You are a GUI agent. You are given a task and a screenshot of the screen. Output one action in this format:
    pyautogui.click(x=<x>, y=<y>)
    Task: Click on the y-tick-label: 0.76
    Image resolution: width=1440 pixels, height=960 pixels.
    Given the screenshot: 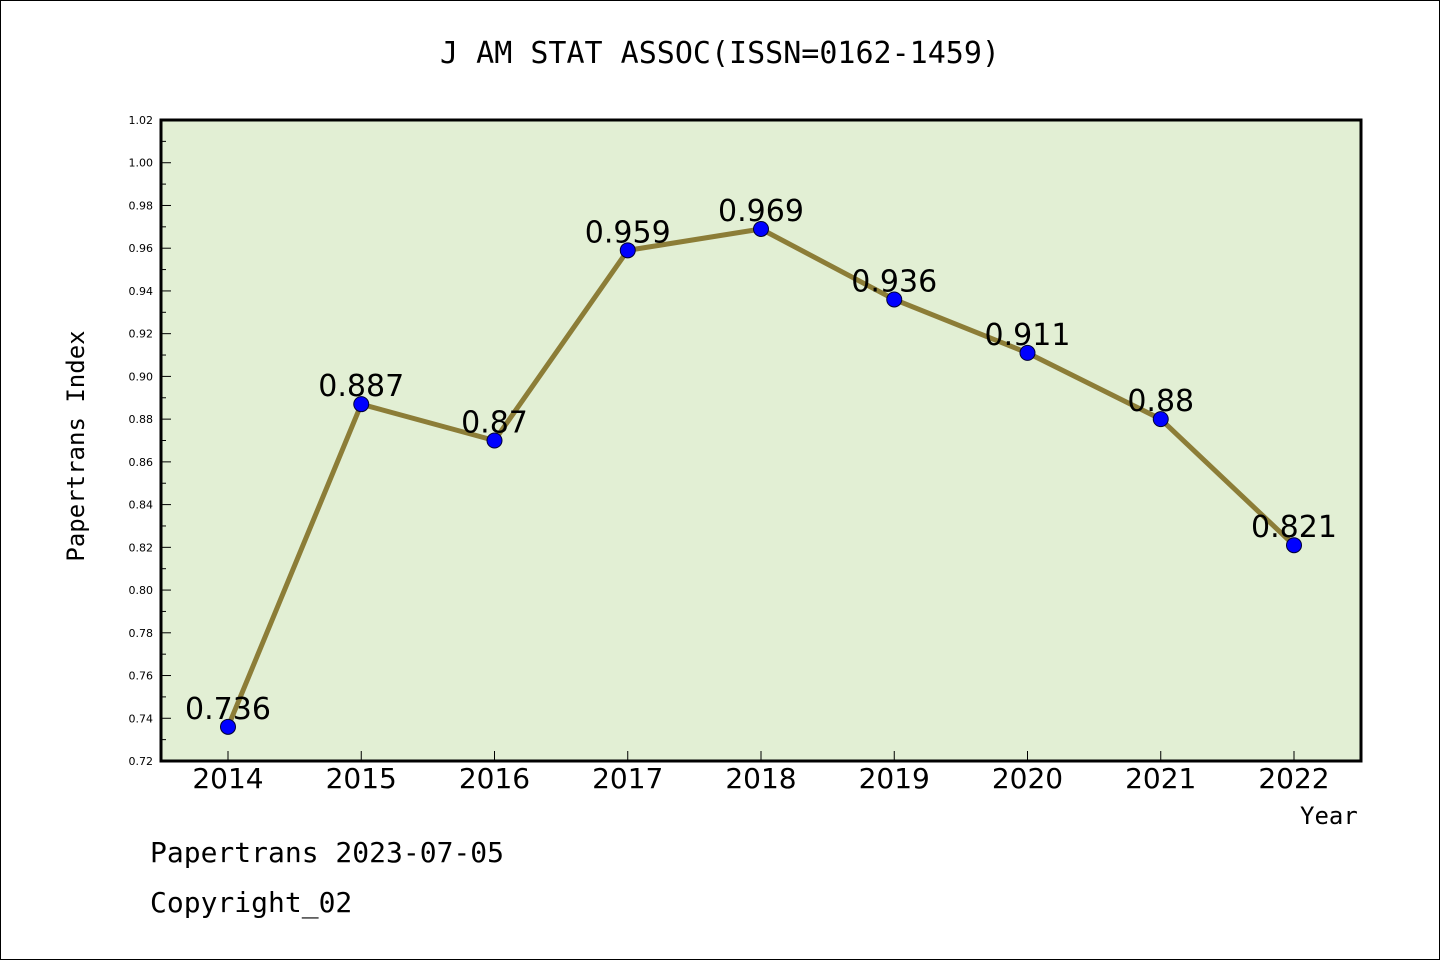 What is the action you would take?
    pyautogui.click(x=141, y=676)
    